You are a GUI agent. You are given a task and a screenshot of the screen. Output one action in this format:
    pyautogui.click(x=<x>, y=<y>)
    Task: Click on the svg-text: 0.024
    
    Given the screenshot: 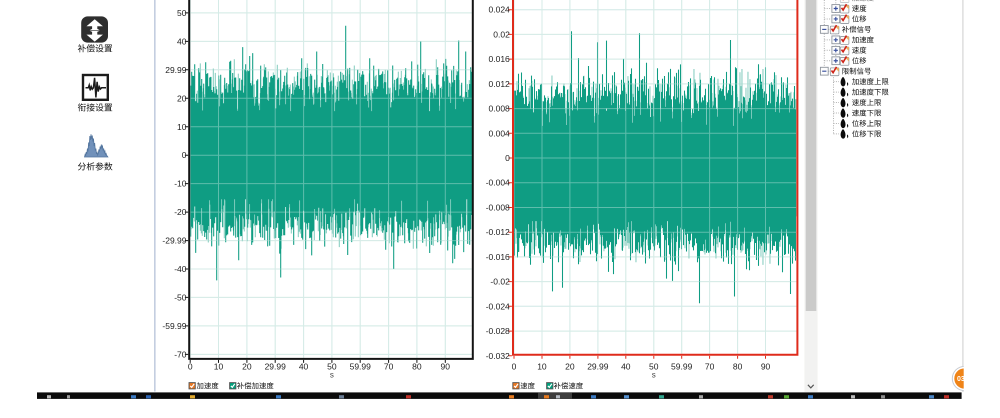 What is the action you would take?
    pyautogui.click(x=500, y=10)
    